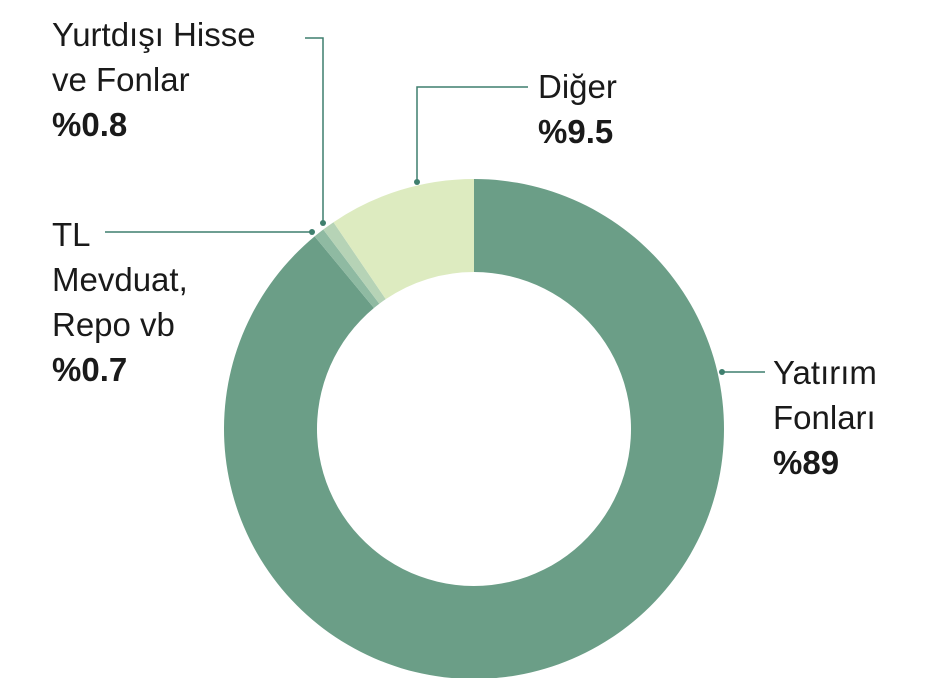 The image size is (938, 678). What do you see at coordinates (517, 277) in the screenshot?
I see `leader-dots` at bounding box center [517, 277].